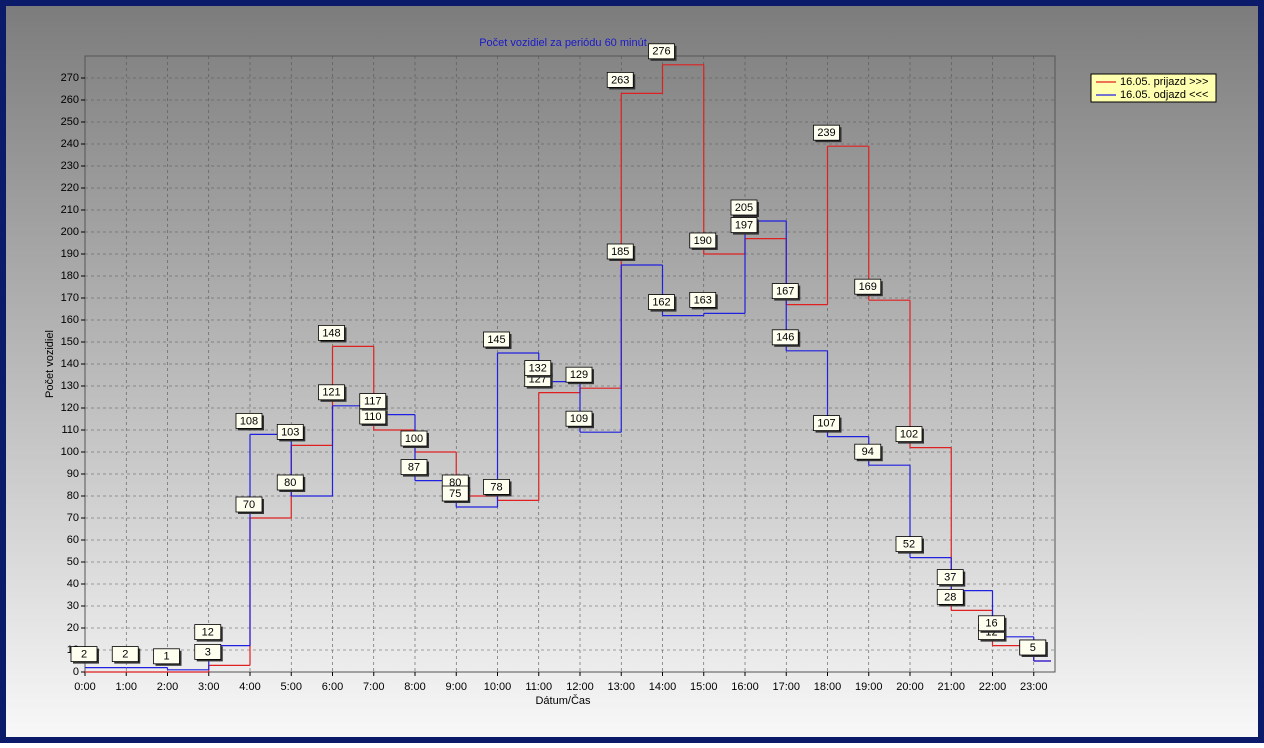 This screenshot has height=748, width=1264. What do you see at coordinates (70, 386) in the screenshot?
I see `y-tick-label: 130` at bounding box center [70, 386].